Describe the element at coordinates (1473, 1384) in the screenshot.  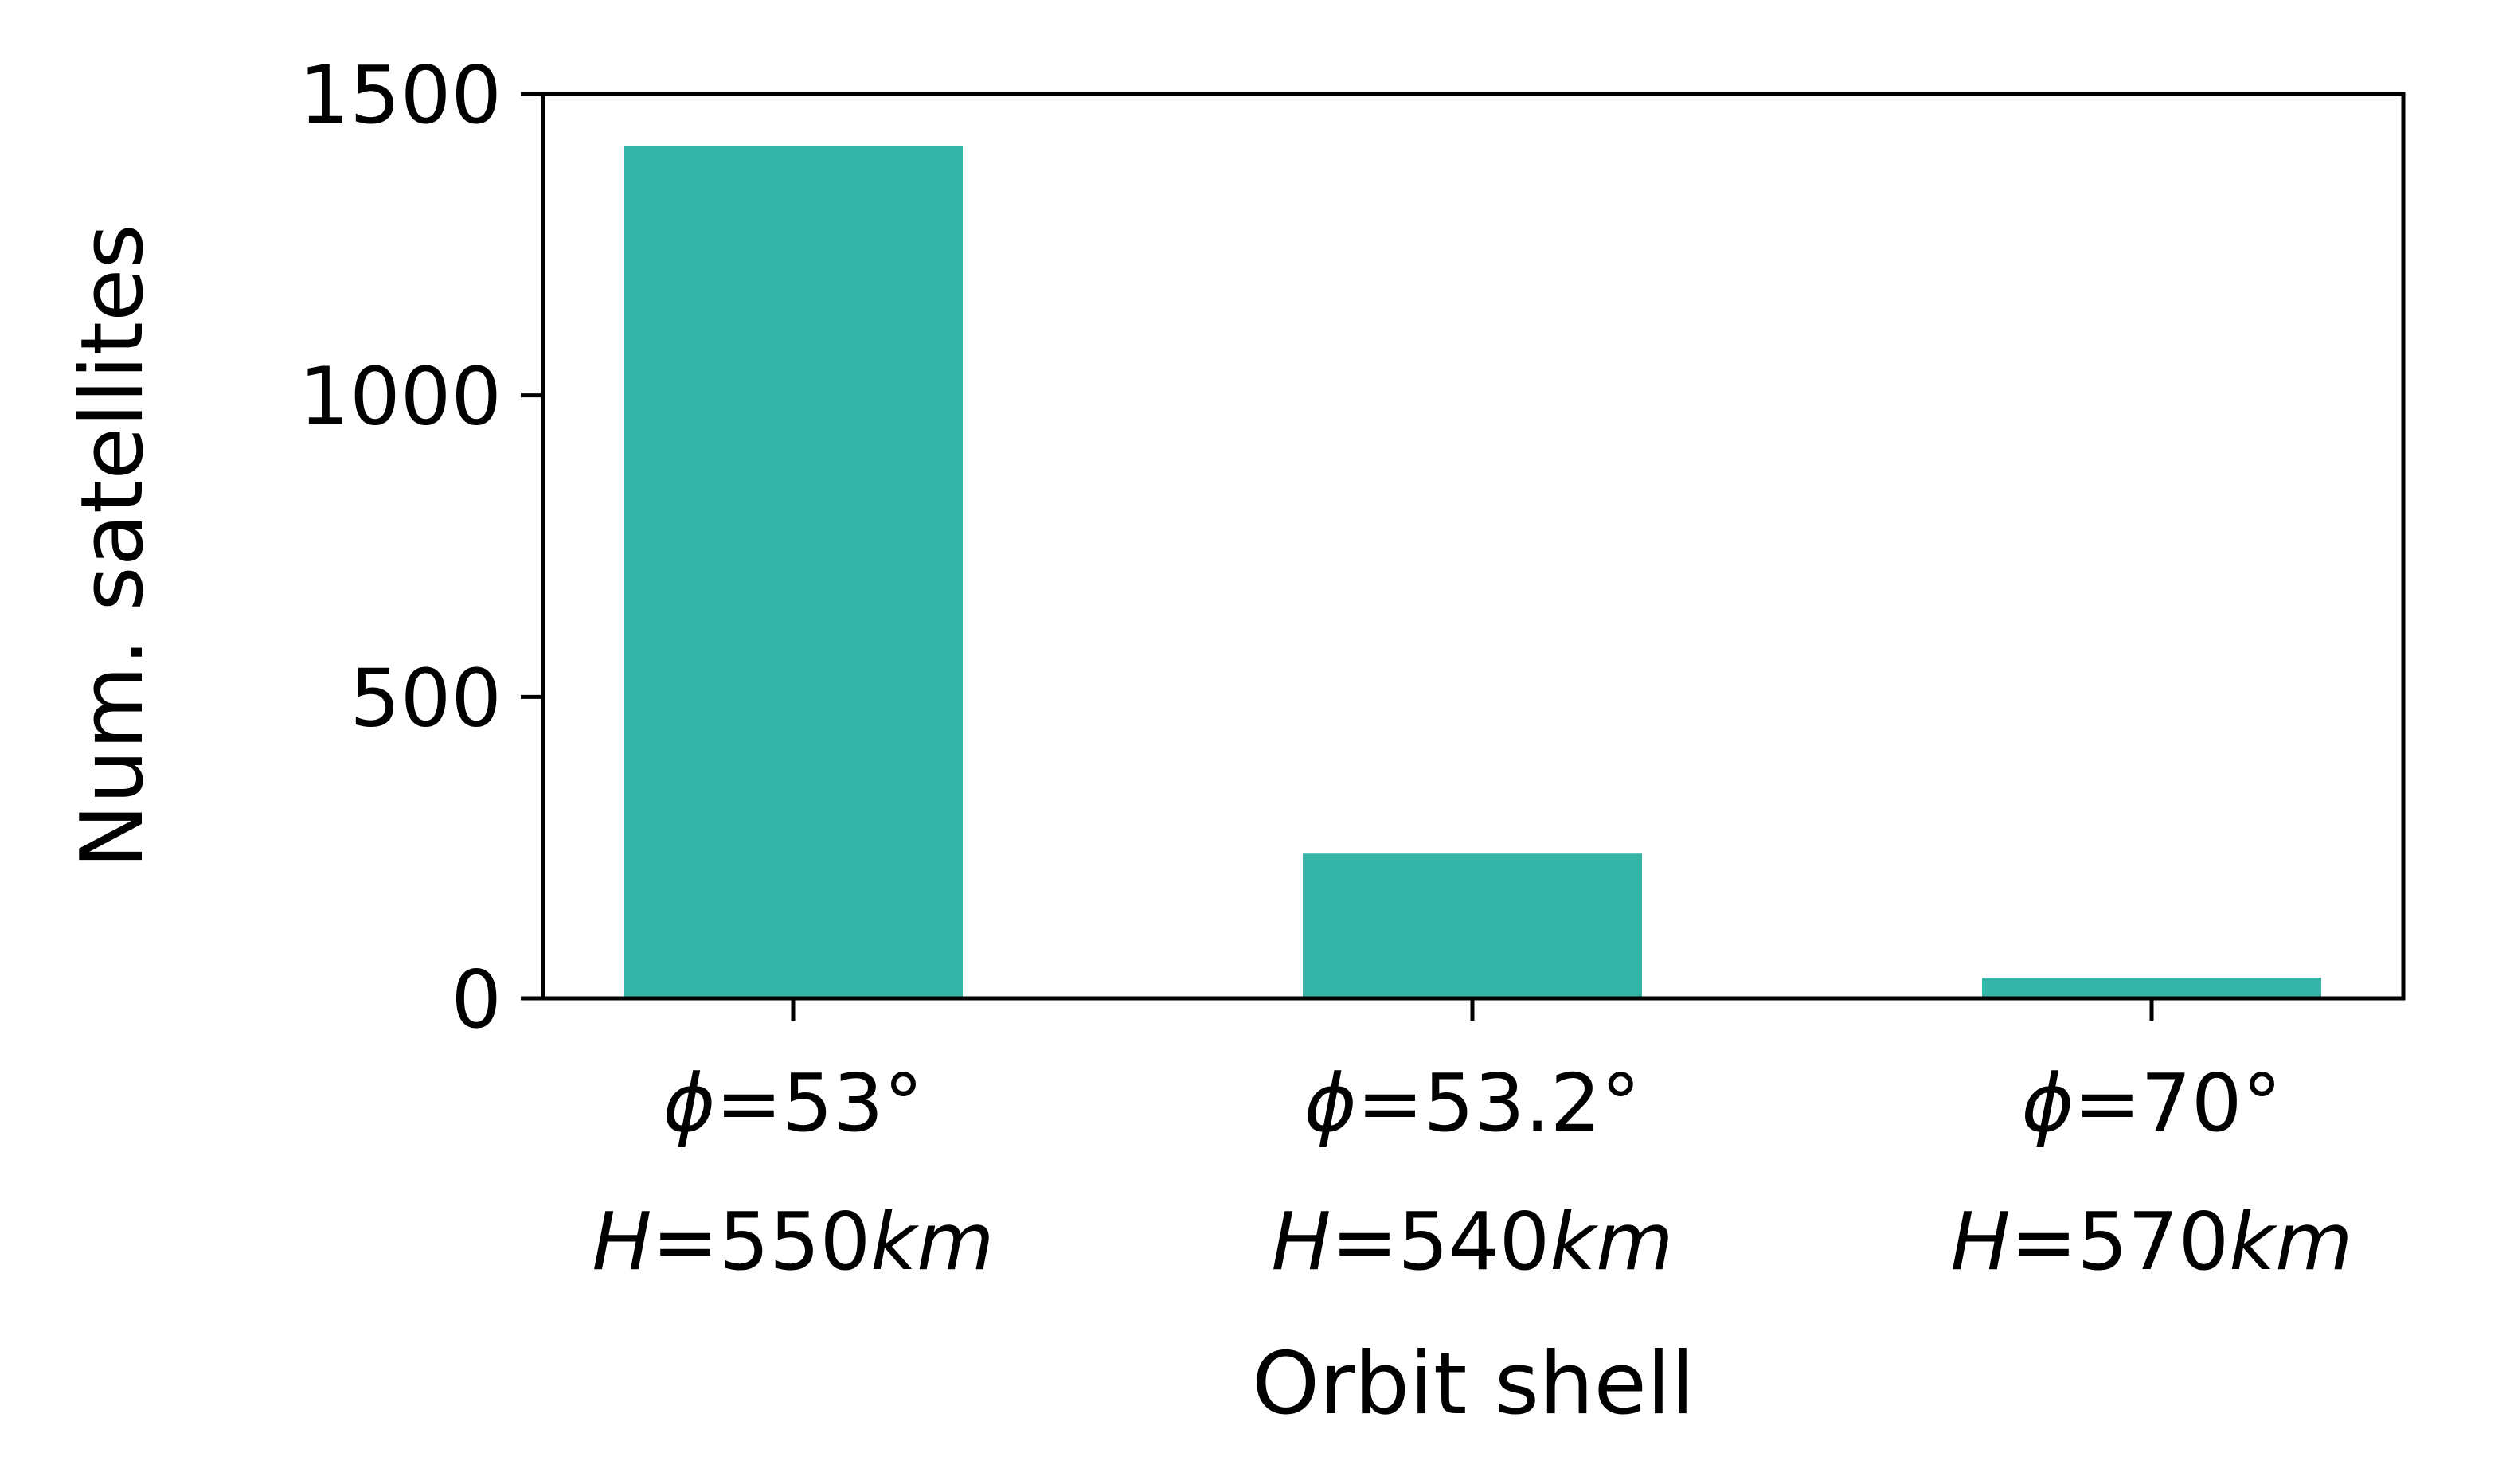
I see `x-axis-label: Orbit shell` at that location.